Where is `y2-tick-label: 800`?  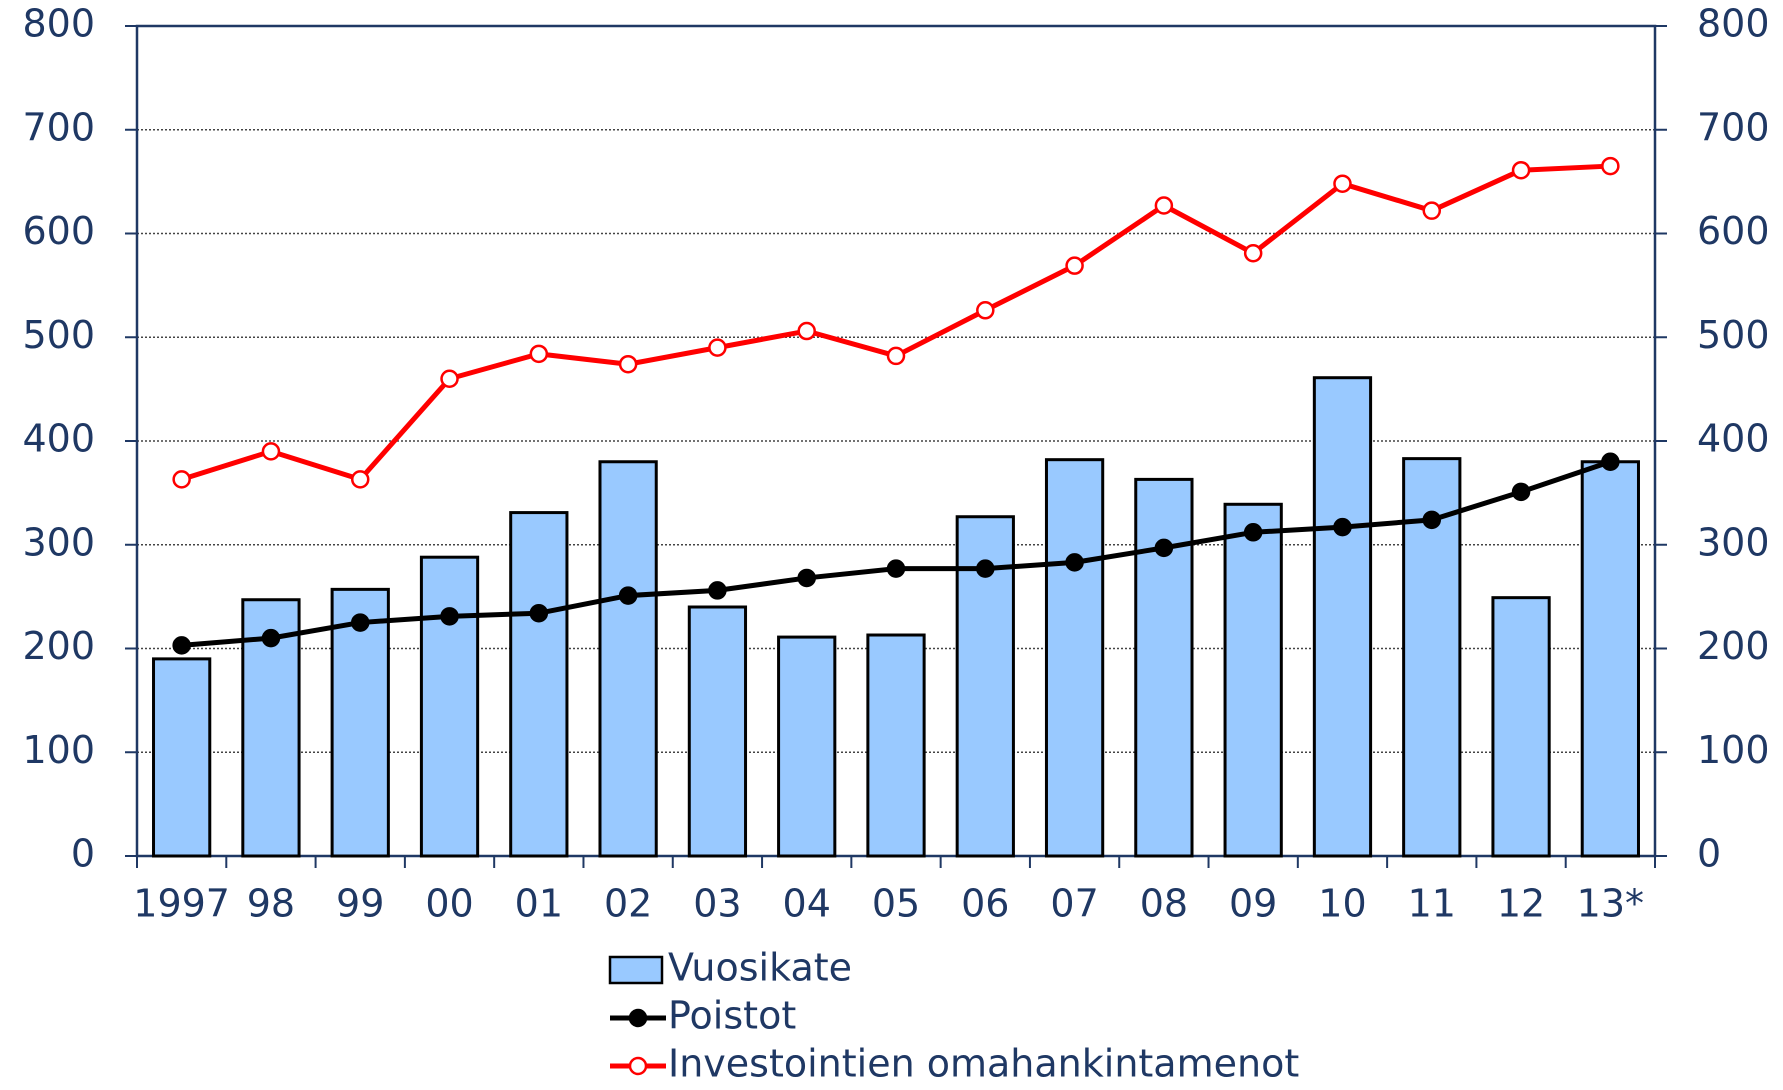
y2-tick-label: 800 is located at coordinates (1733, 24).